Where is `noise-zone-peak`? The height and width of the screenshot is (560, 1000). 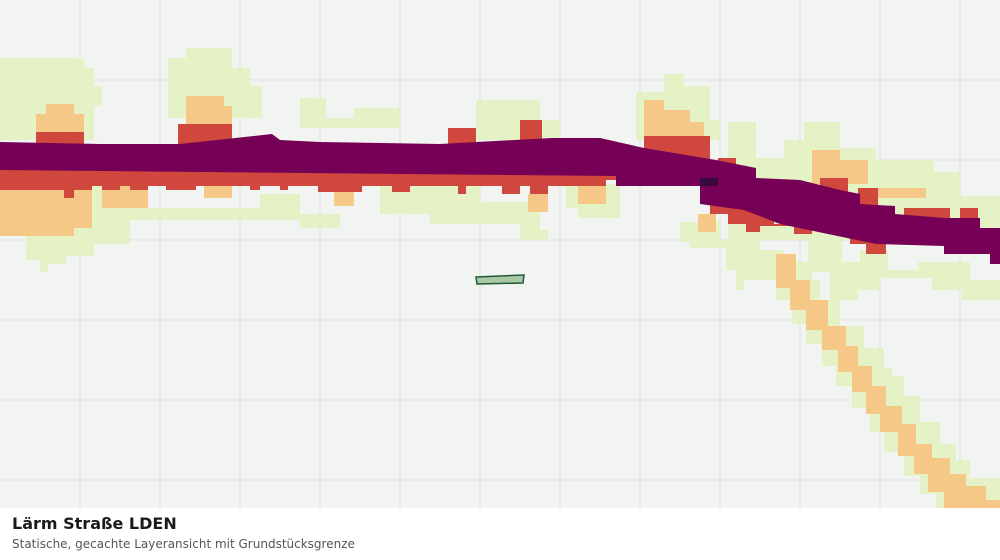 noise-zone-peak is located at coordinates (709, 182).